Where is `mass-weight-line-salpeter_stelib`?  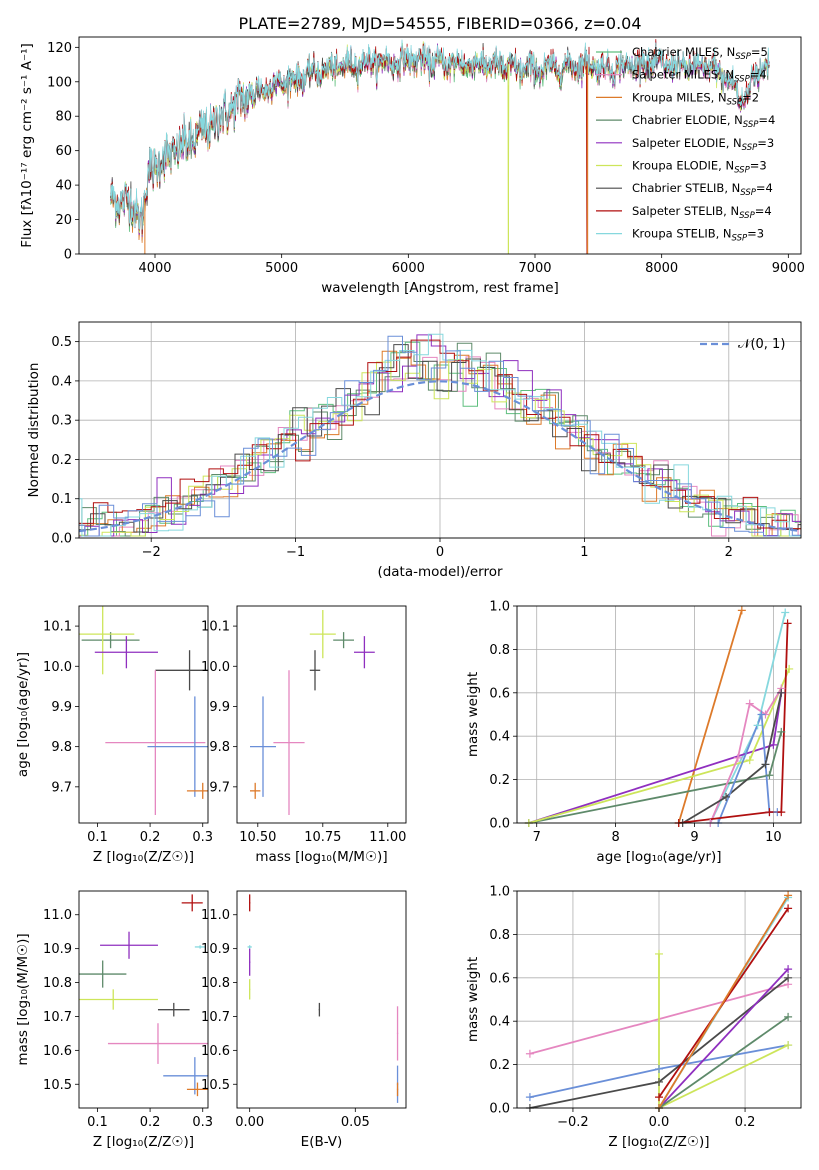
mass-weight-line-salpeter_stelib is located at coordinates (733, 723).